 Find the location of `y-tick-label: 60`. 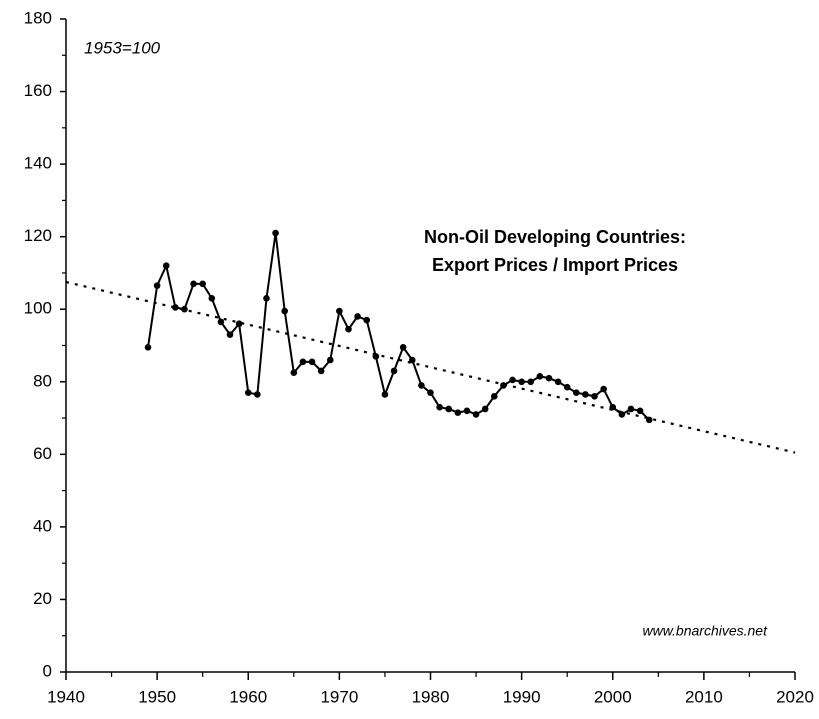

y-tick-label: 60 is located at coordinates (42, 453).